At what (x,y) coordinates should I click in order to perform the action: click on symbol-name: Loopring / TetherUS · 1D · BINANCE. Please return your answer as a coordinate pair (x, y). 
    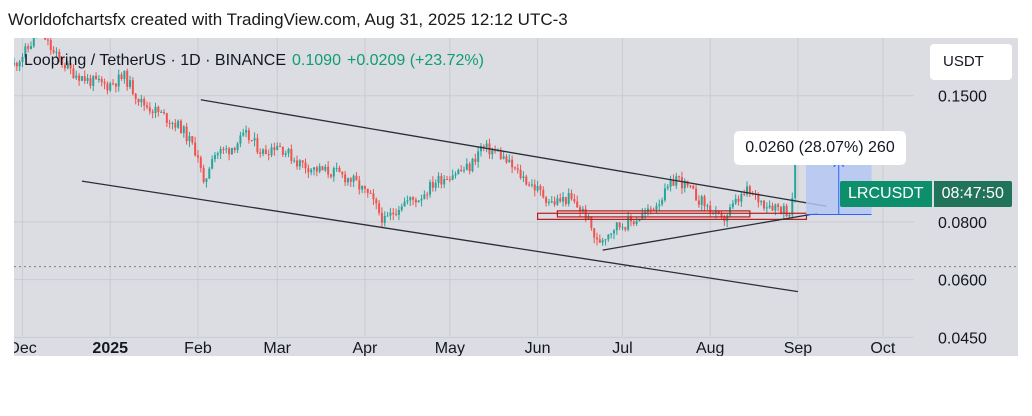
    Looking at the image, I should click on (155, 60).